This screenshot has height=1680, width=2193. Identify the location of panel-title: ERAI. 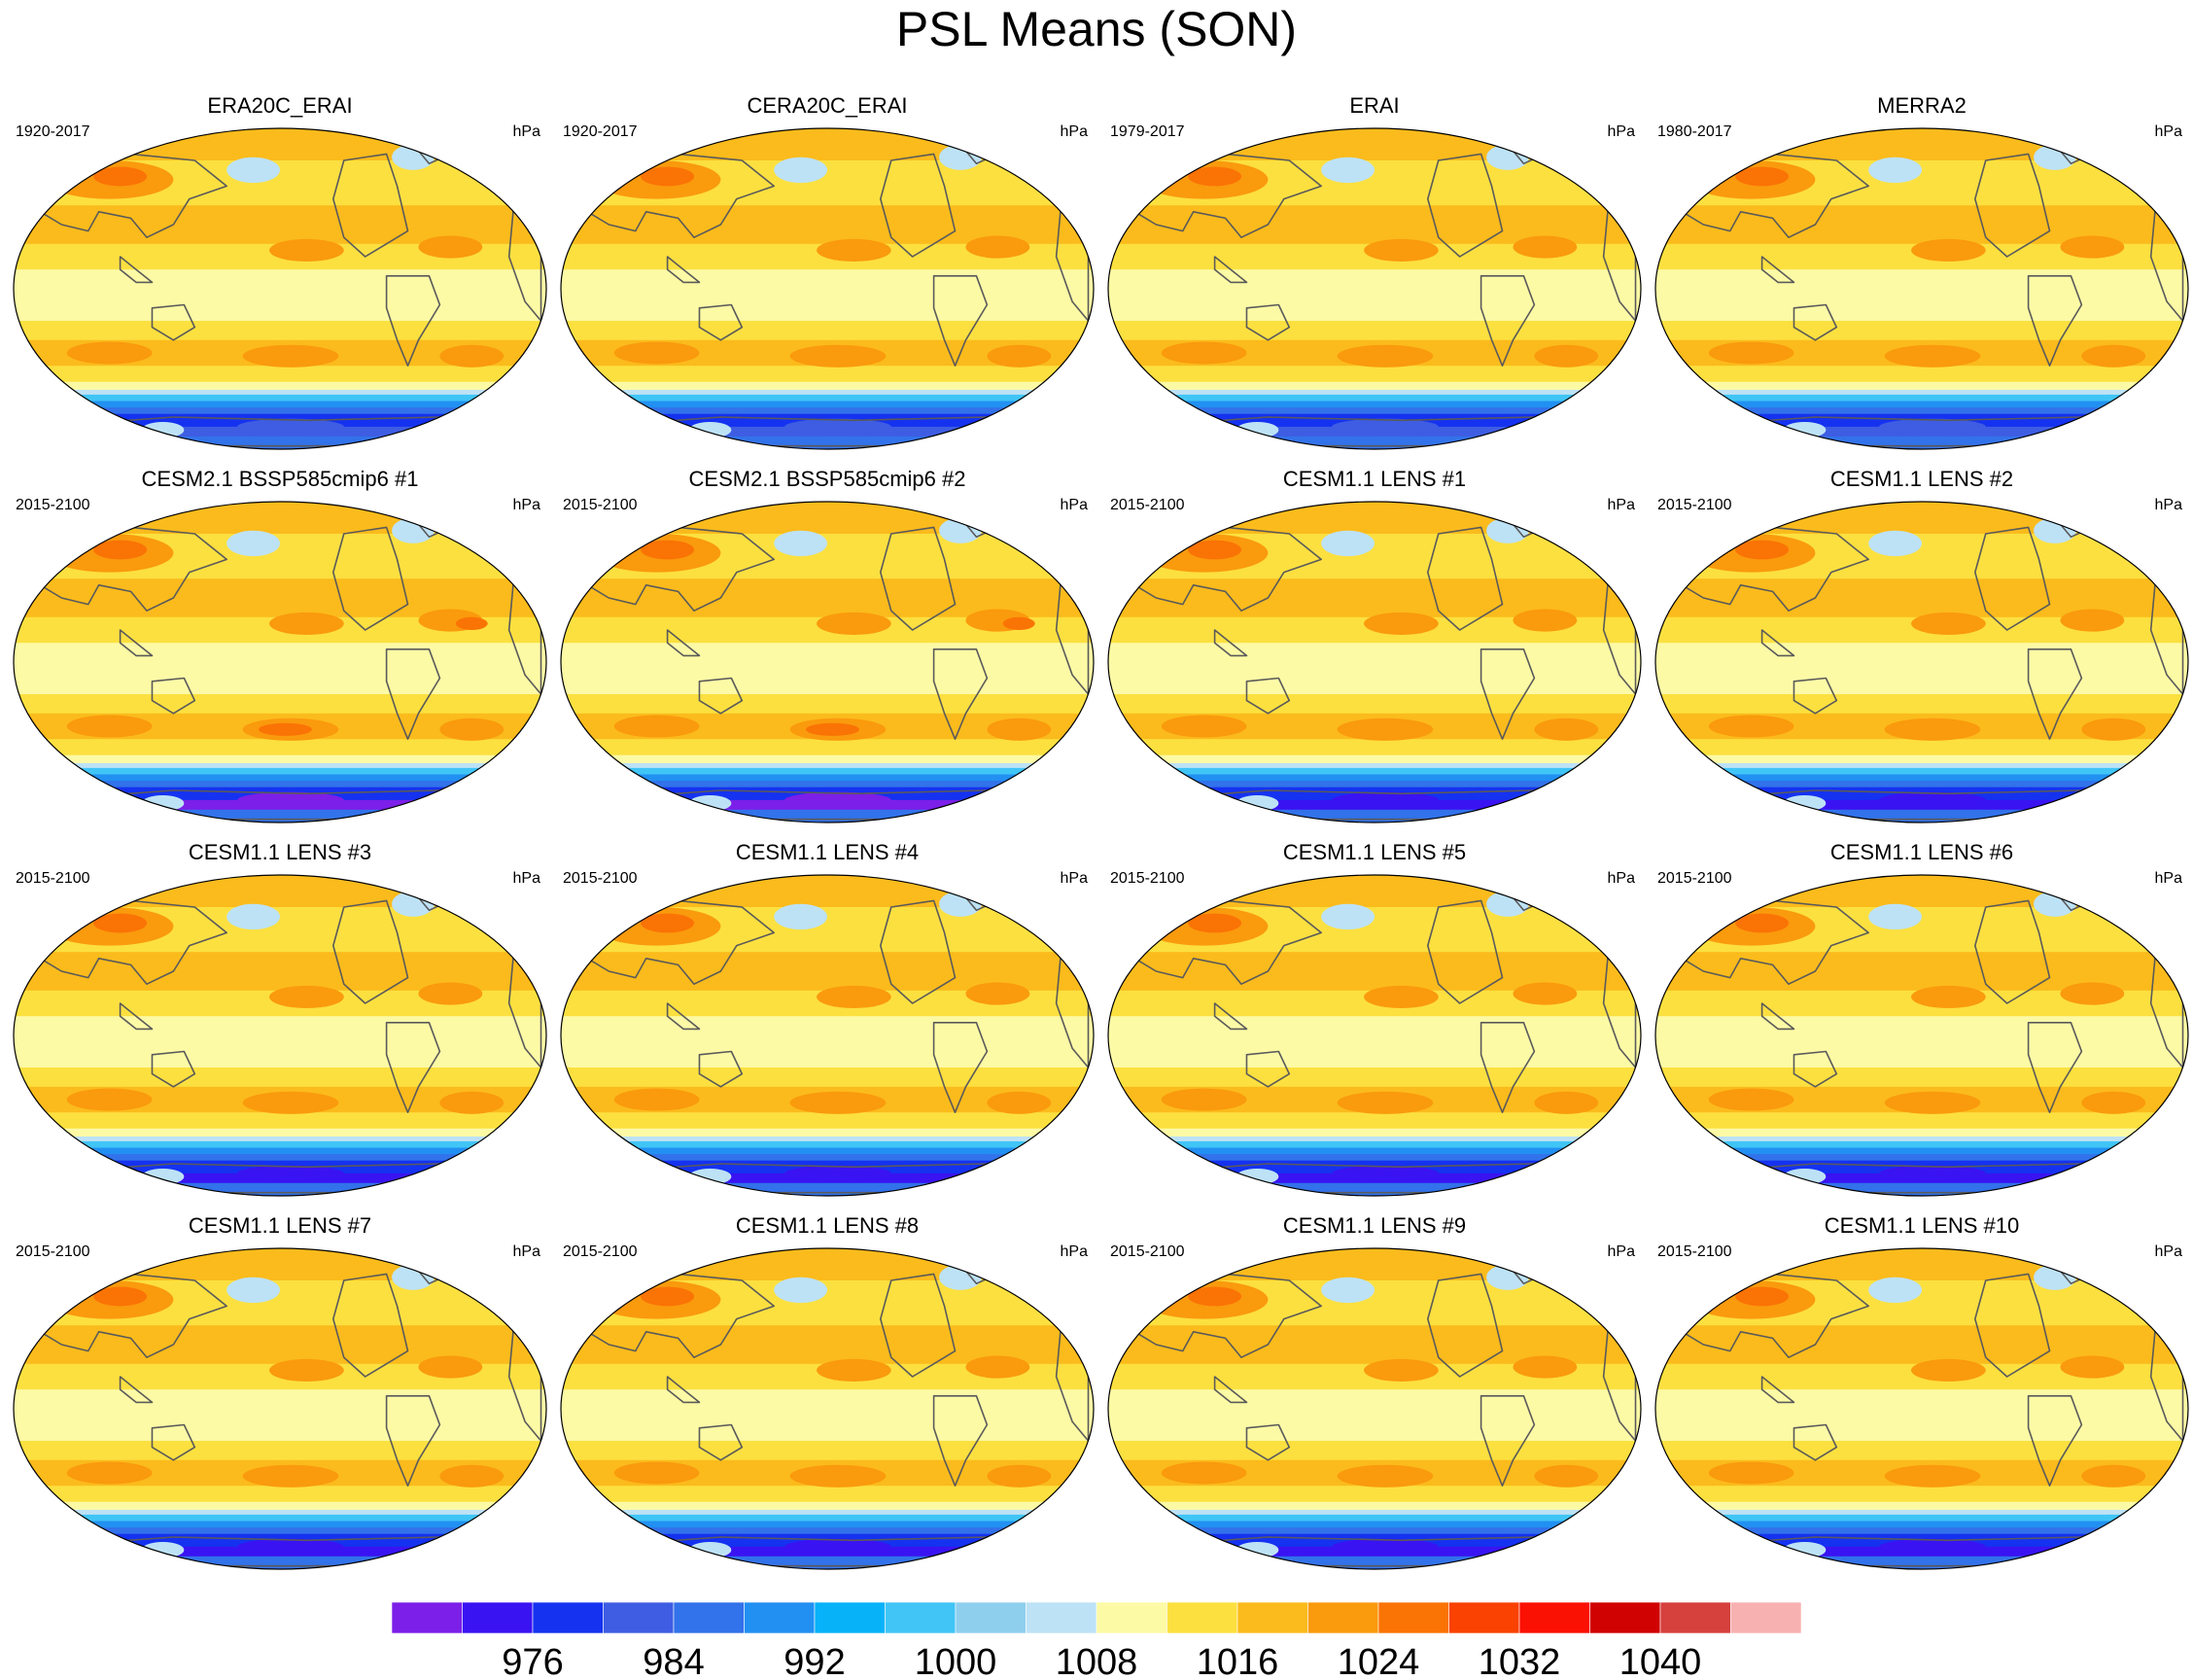
(1374, 105).